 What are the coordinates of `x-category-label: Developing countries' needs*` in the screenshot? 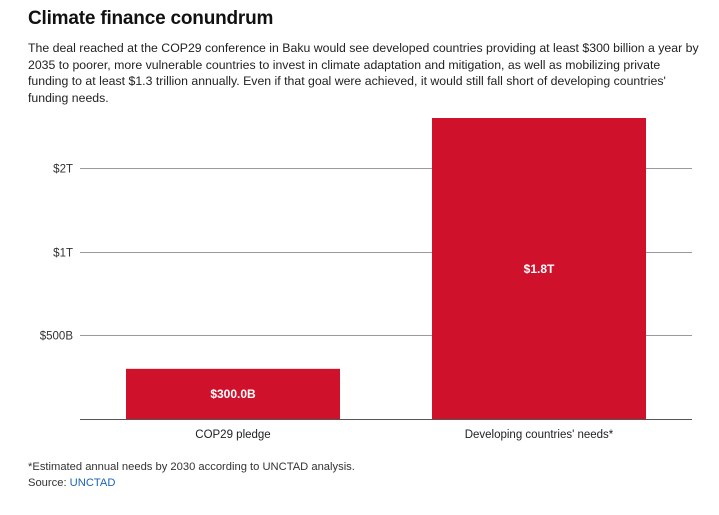 It's located at (539, 435).